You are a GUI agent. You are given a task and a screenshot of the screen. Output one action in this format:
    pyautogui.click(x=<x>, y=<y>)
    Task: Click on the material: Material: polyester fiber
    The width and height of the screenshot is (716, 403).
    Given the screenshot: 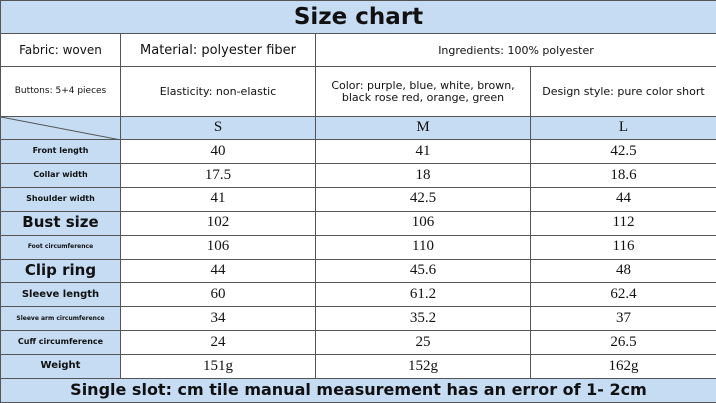 What is the action you would take?
    pyautogui.click(x=218, y=50)
    